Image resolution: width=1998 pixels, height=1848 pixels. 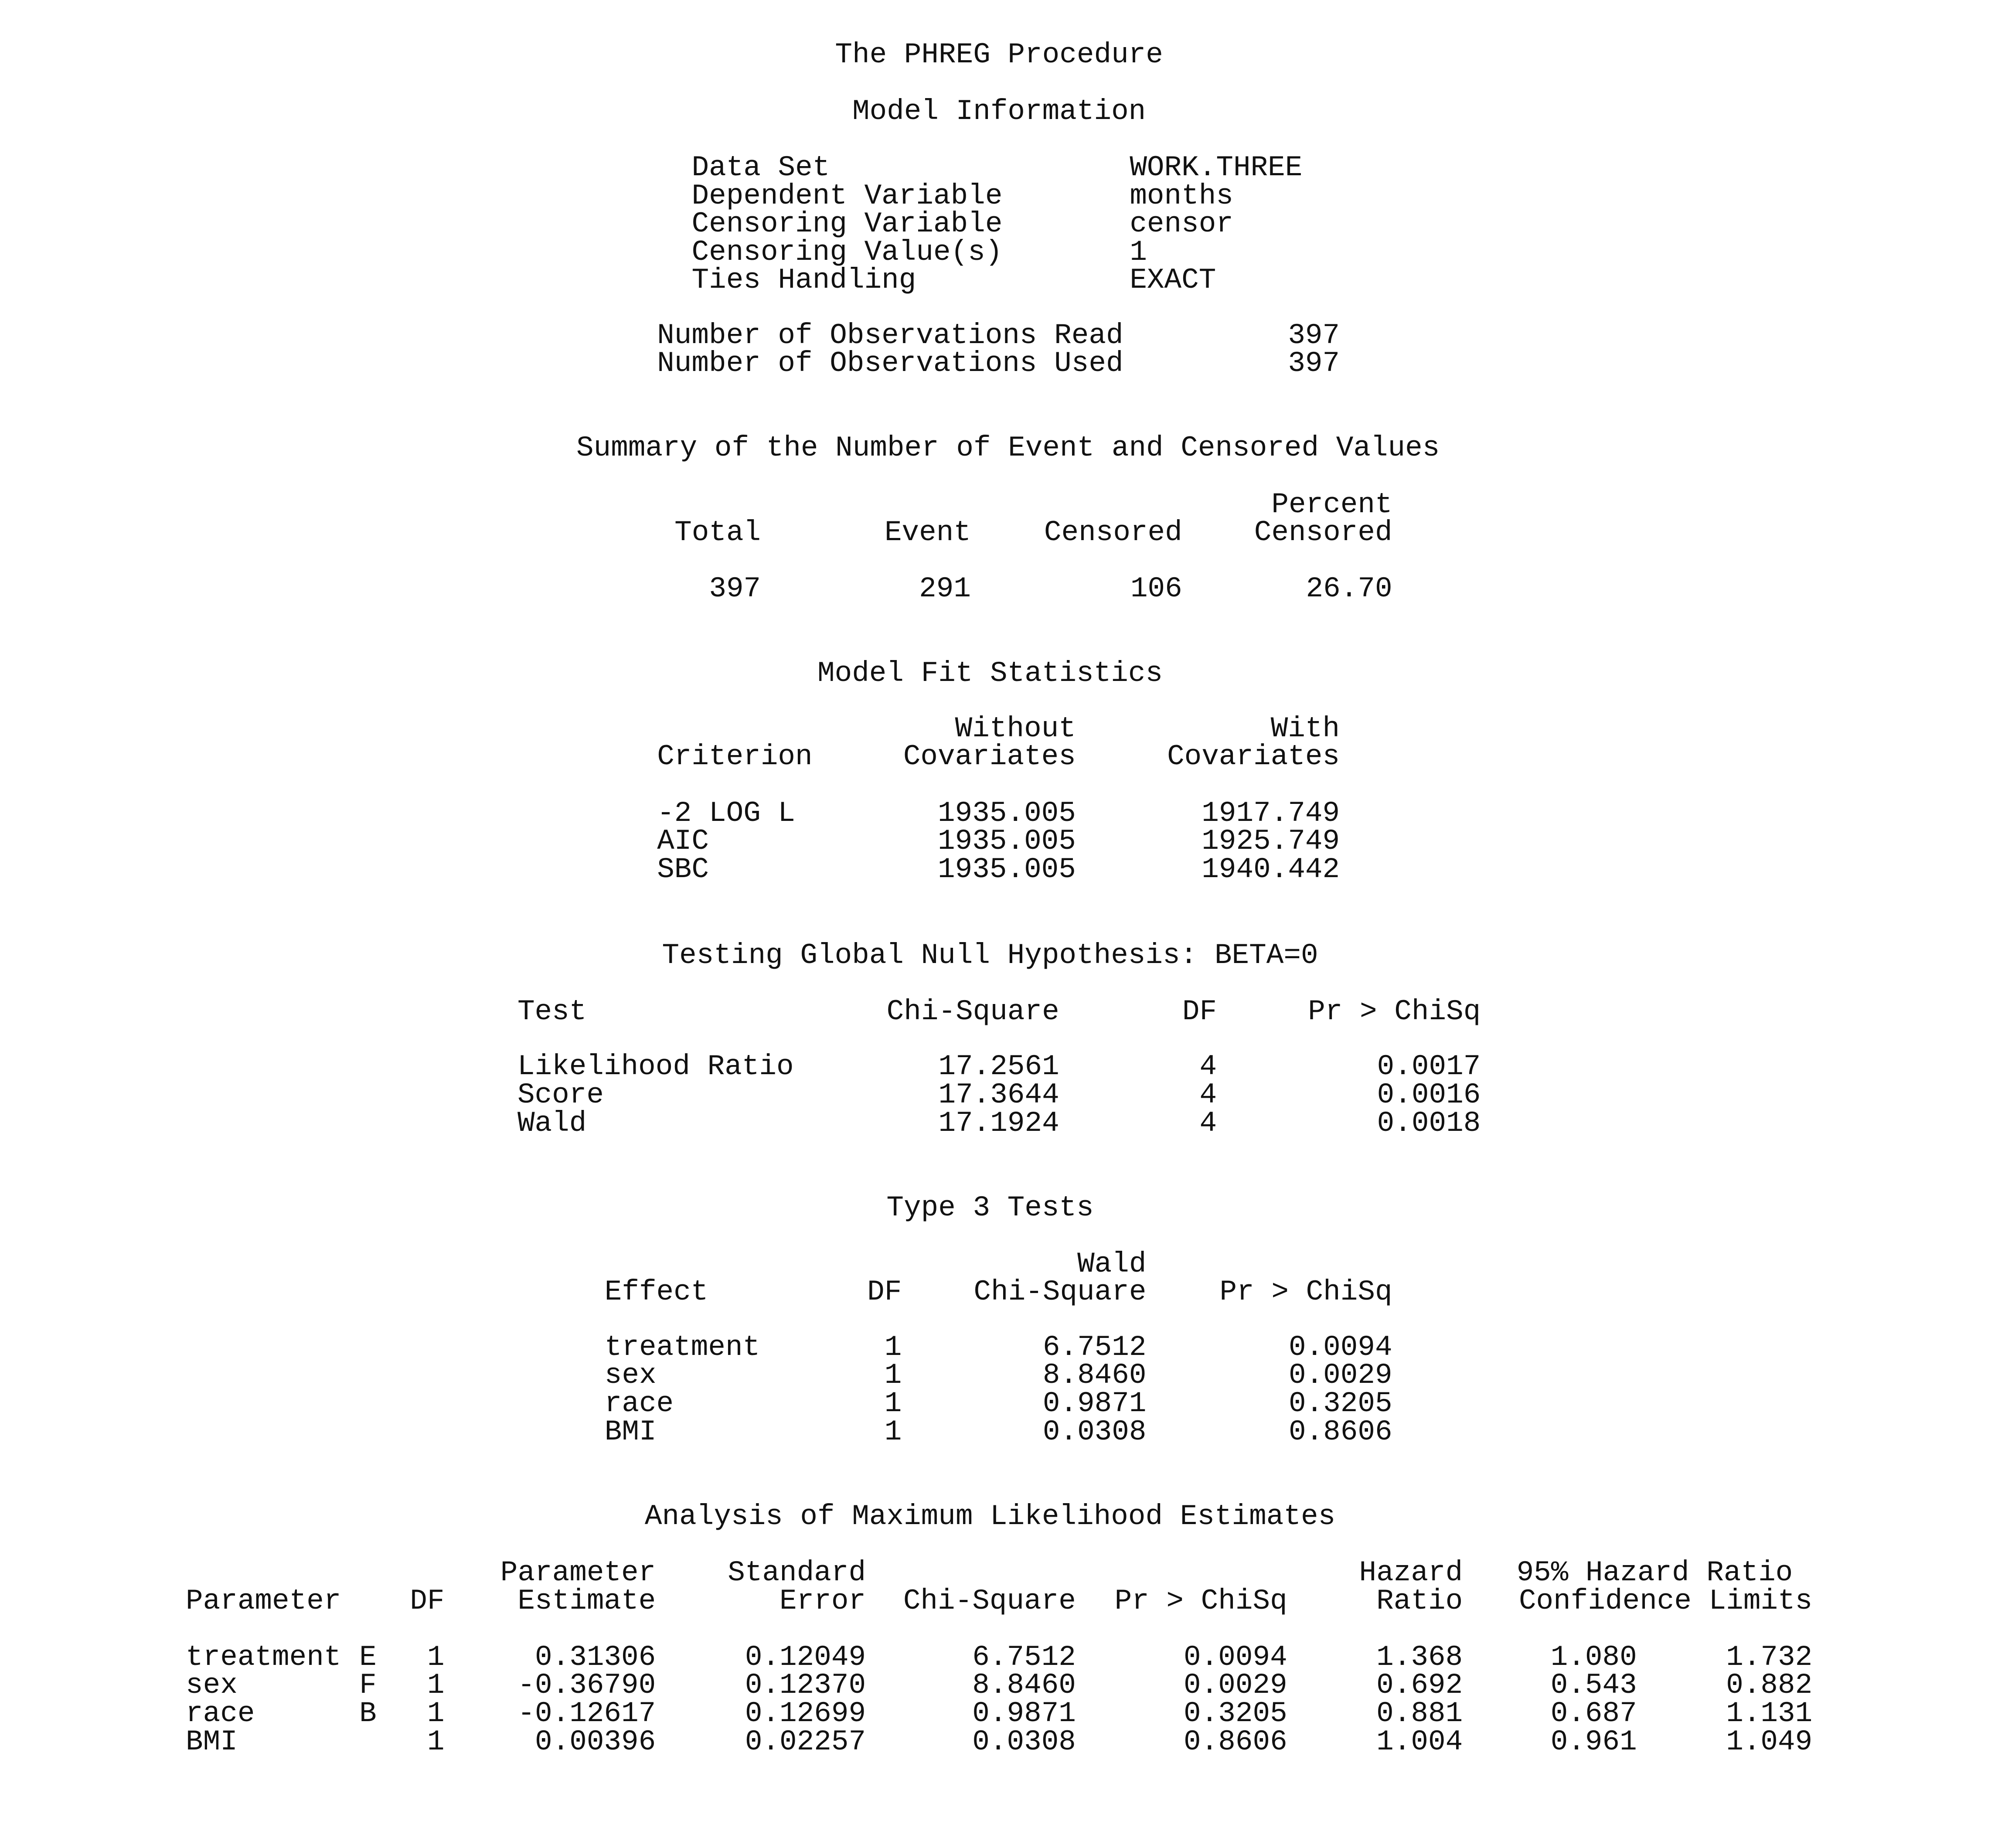 I want to click on cell: AIC, so click(x=683, y=841).